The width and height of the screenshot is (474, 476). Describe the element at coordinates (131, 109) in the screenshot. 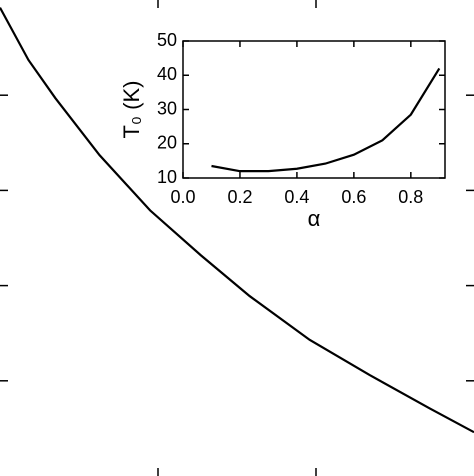

I see `y-axis-label: T₀ (K)` at that location.